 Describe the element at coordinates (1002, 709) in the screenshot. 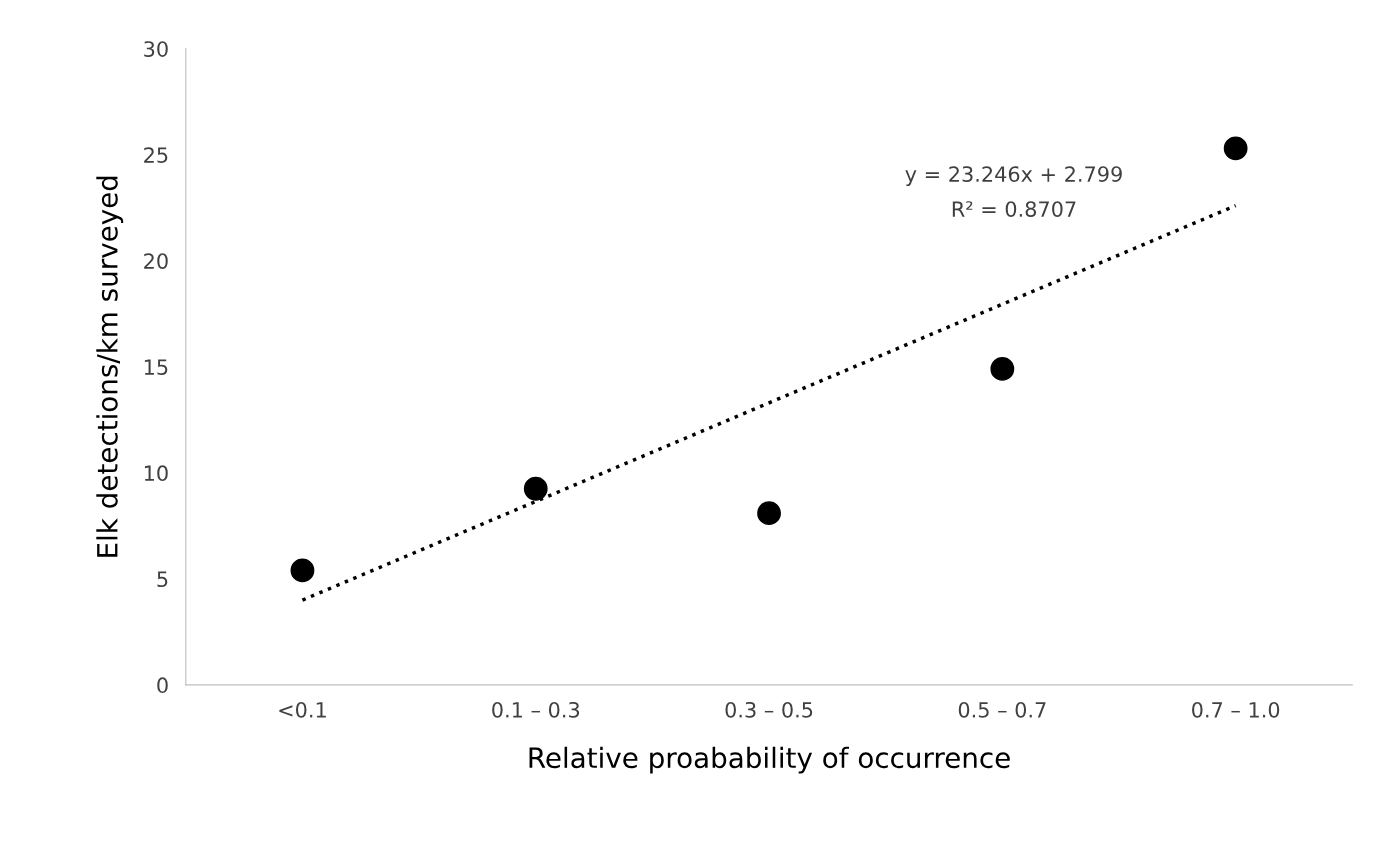

I see `x-tick-label: 0.5 – 0.7` at that location.